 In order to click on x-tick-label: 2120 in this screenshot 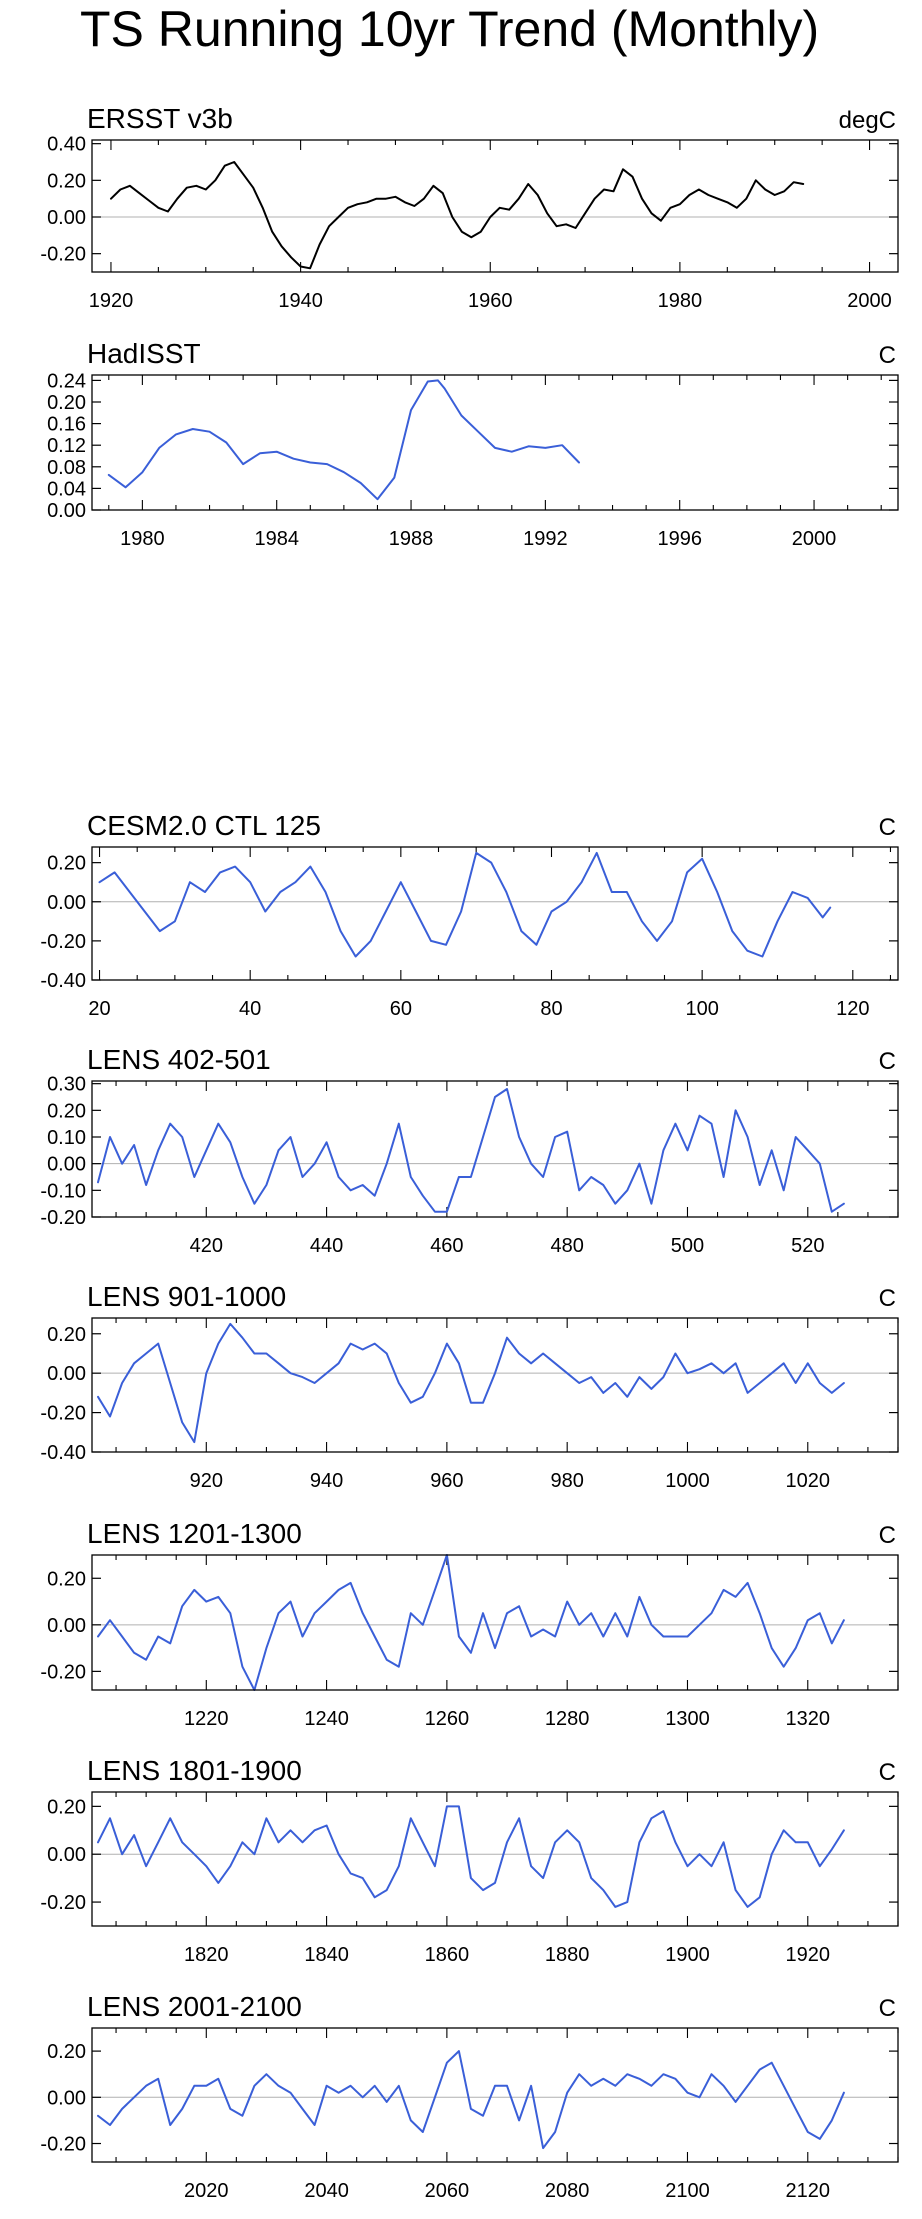, I will do `click(808, 2191)`.